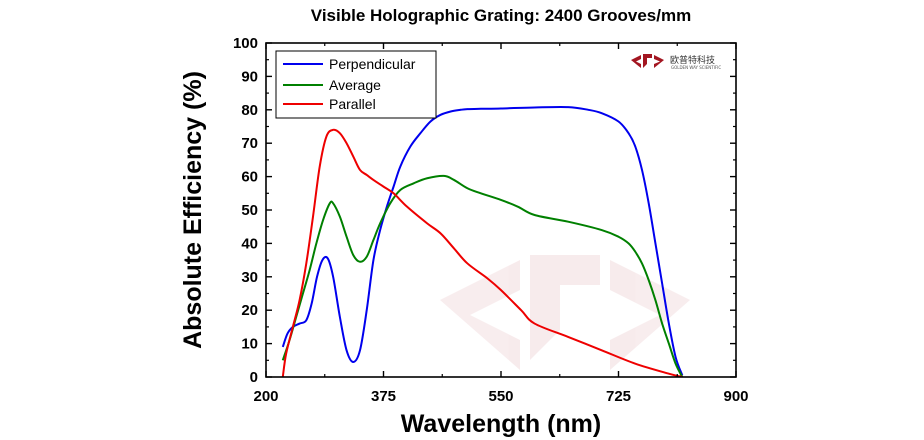  Describe the element at coordinates (249, 344) in the screenshot. I see `y-tick-label: 10` at that location.